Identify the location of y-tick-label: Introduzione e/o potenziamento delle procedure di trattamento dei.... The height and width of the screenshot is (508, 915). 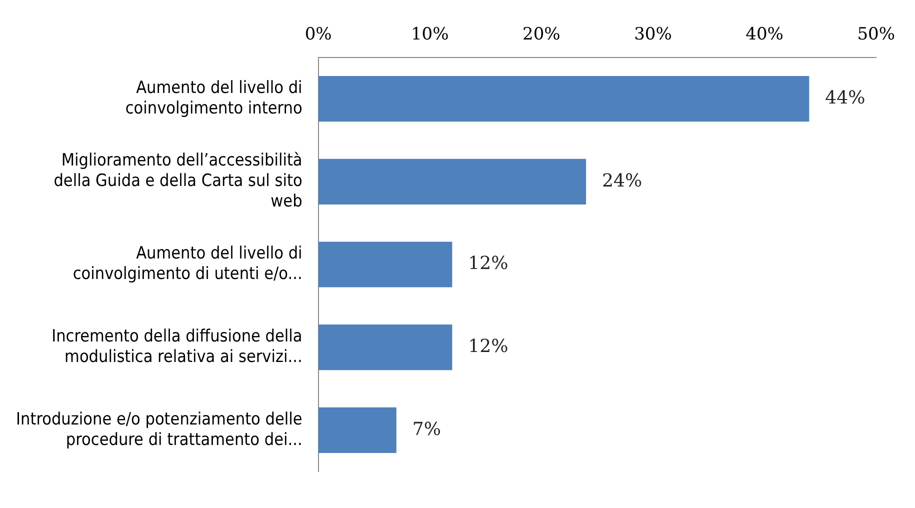
(159, 429).